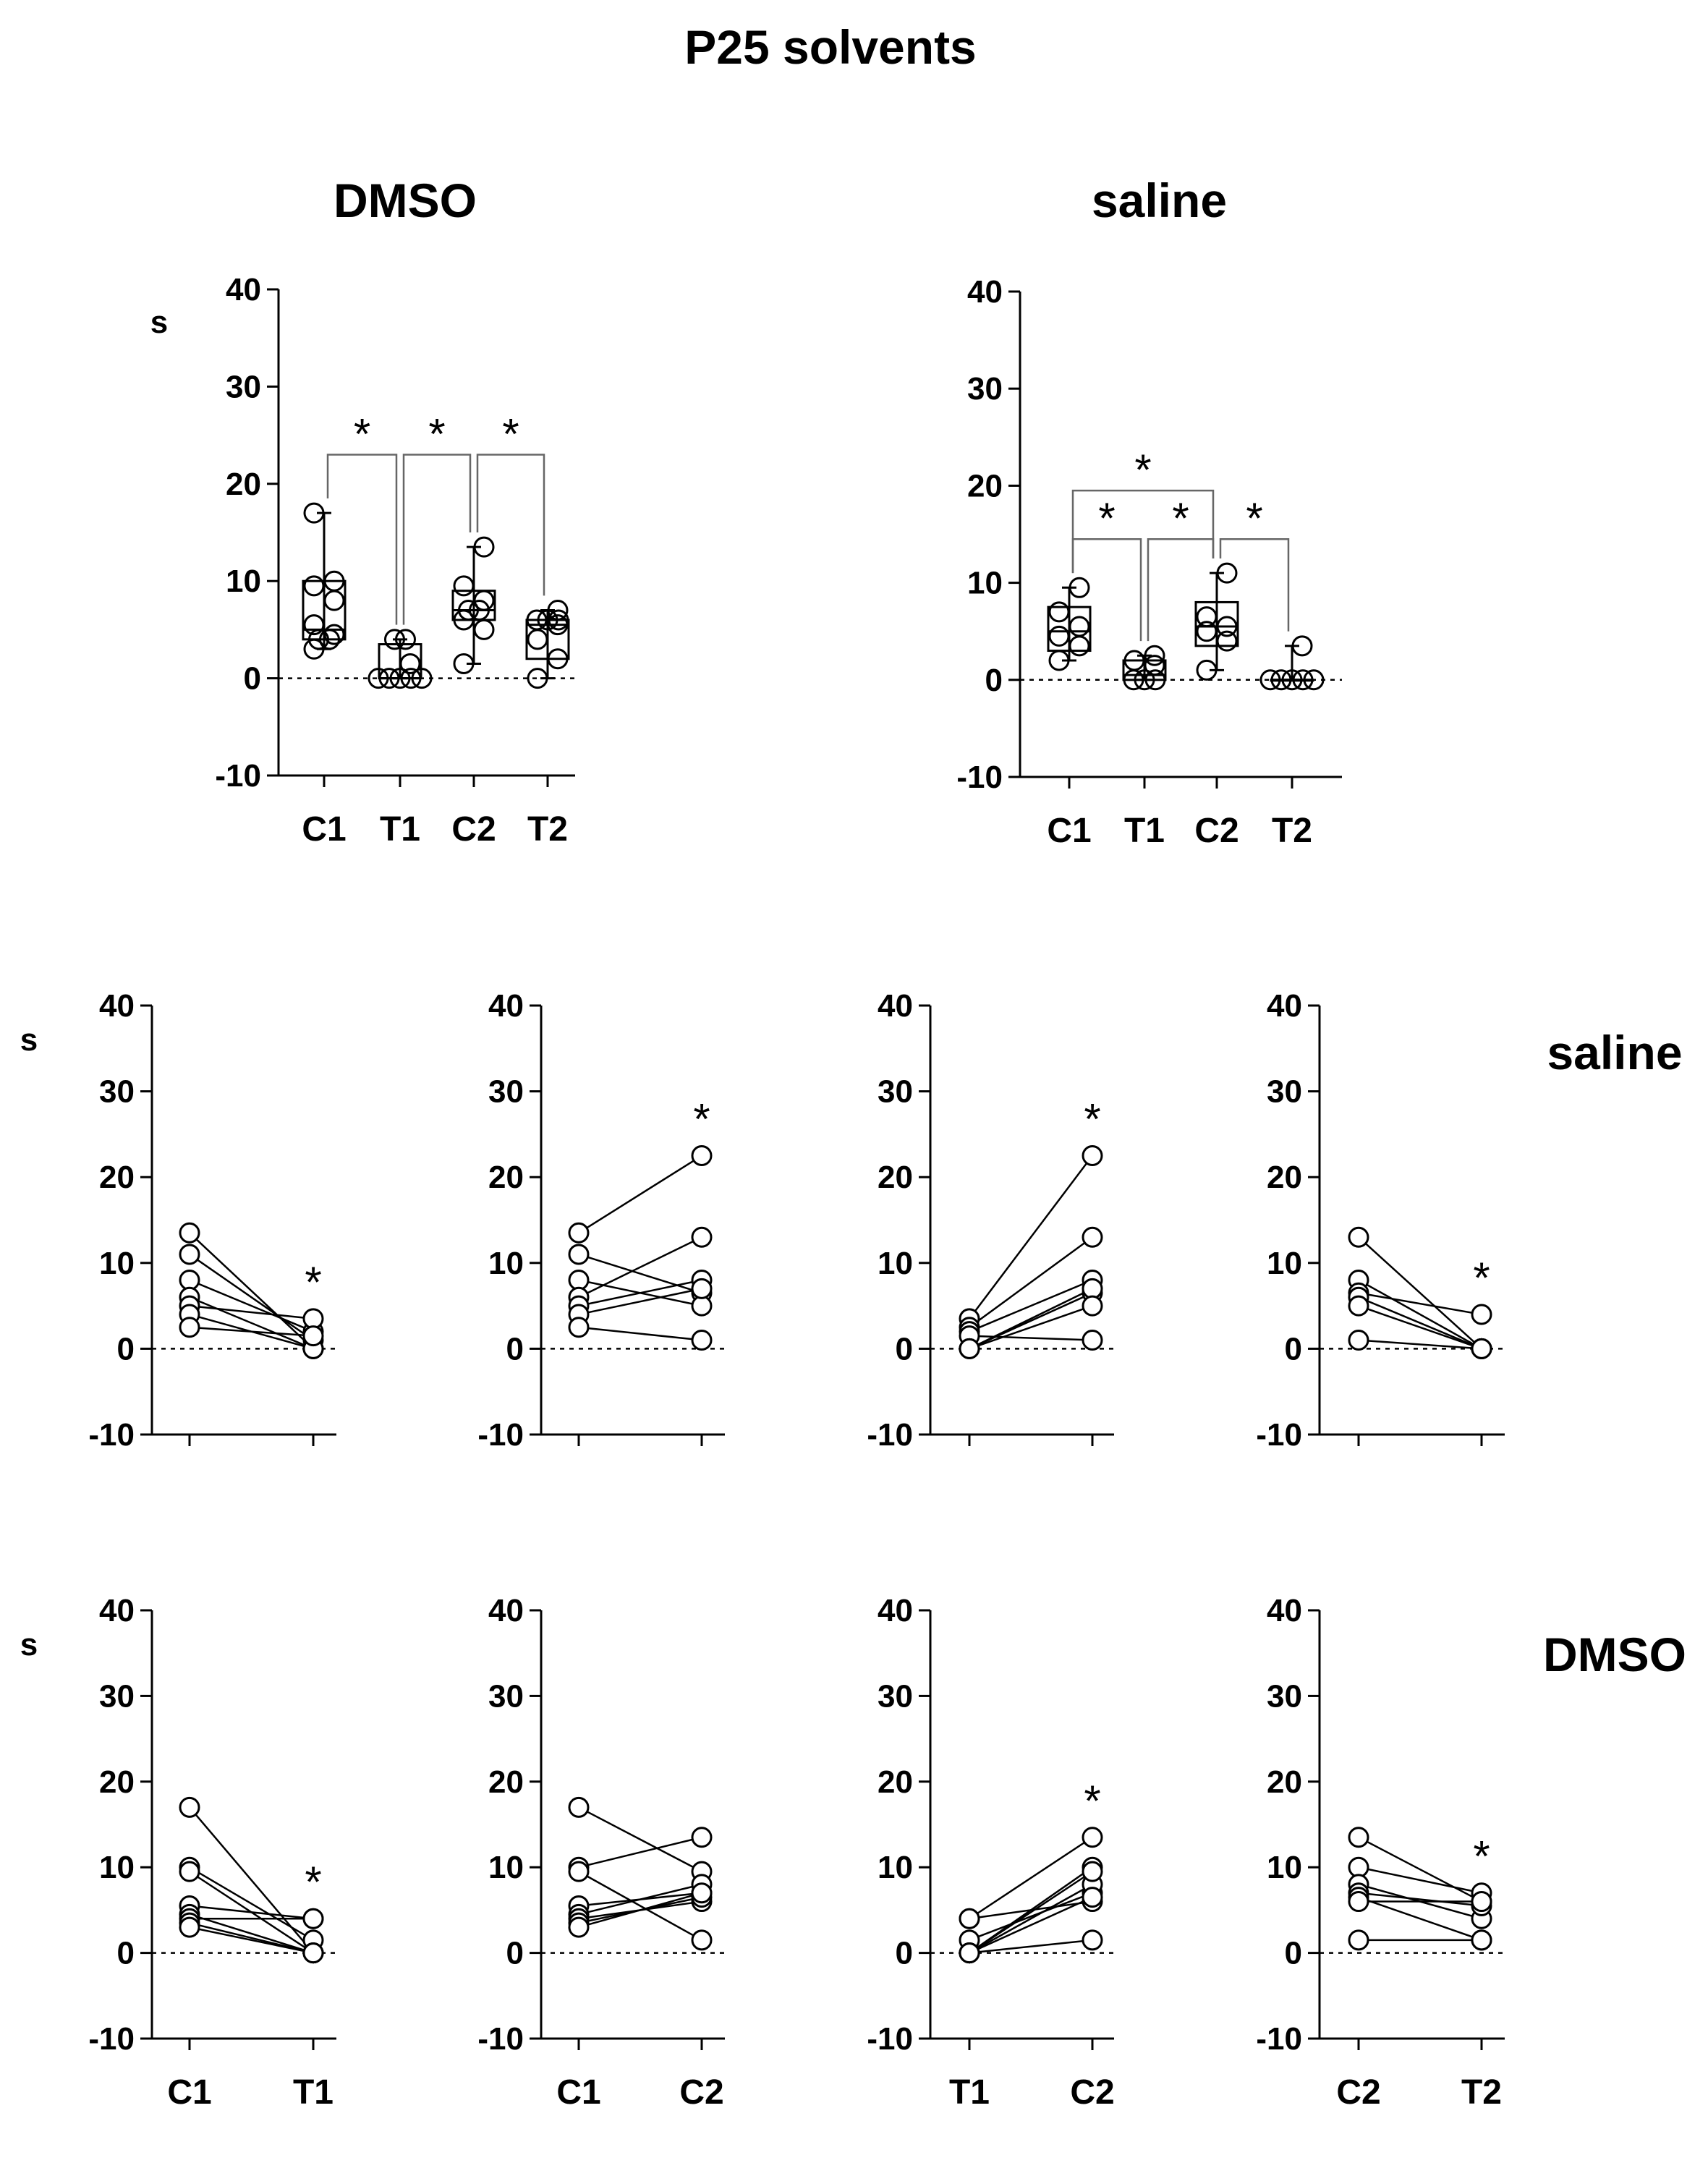 The height and width of the screenshot is (2163, 1708). I want to click on chart-pair-dmso-c1-t1: -10 0 10 20 30 40 C1 T1 s *, so click(178, 1852).